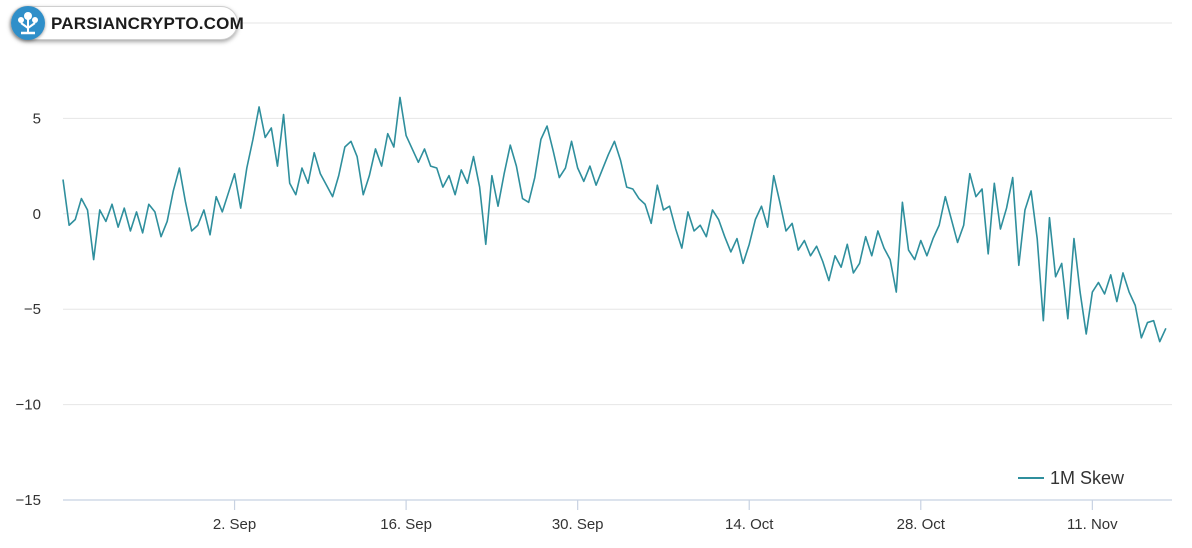 This screenshot has height=548, width=1192. Describe the element at coordinates (147, 23) in the screenshot. I see `brand-name: PARSIANCRYPTO.COM` at that location.